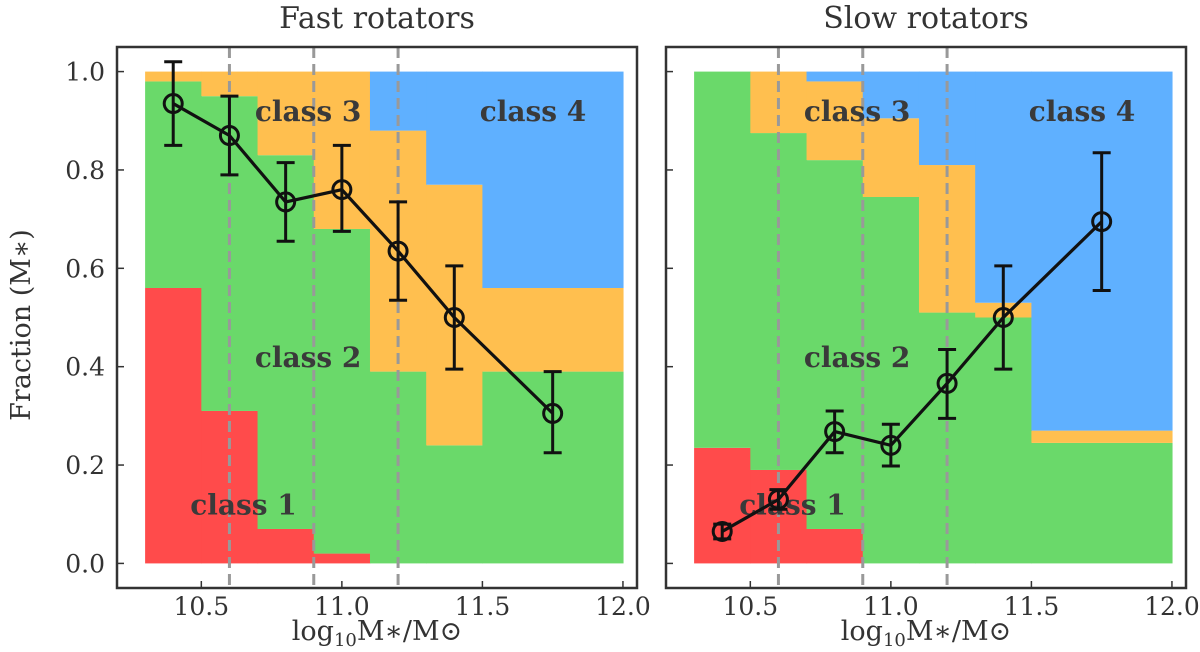 The width and height of the screenshot is (1200, 652). I want to click on right-panel-title: Slow rotators, so click(926, 18).